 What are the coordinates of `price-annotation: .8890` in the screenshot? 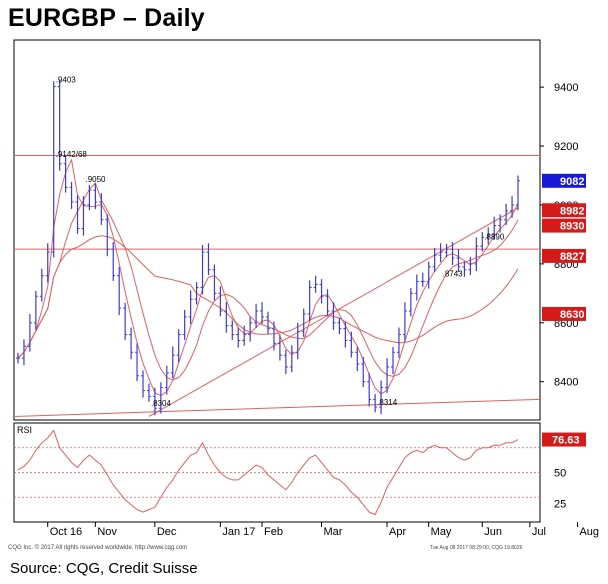 It's located at (494, 236).